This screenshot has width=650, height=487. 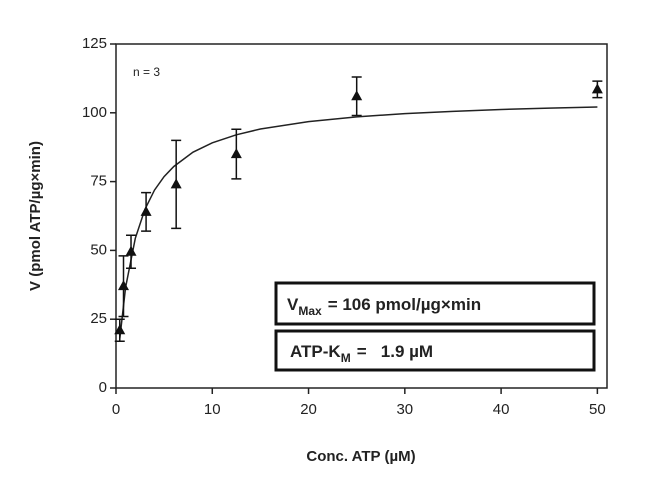 What do you see at coordinates (360, 456) in the screenshot?
I see `x-axis-label: Conc. ATP (µM)` at bounding box center [360, 456].